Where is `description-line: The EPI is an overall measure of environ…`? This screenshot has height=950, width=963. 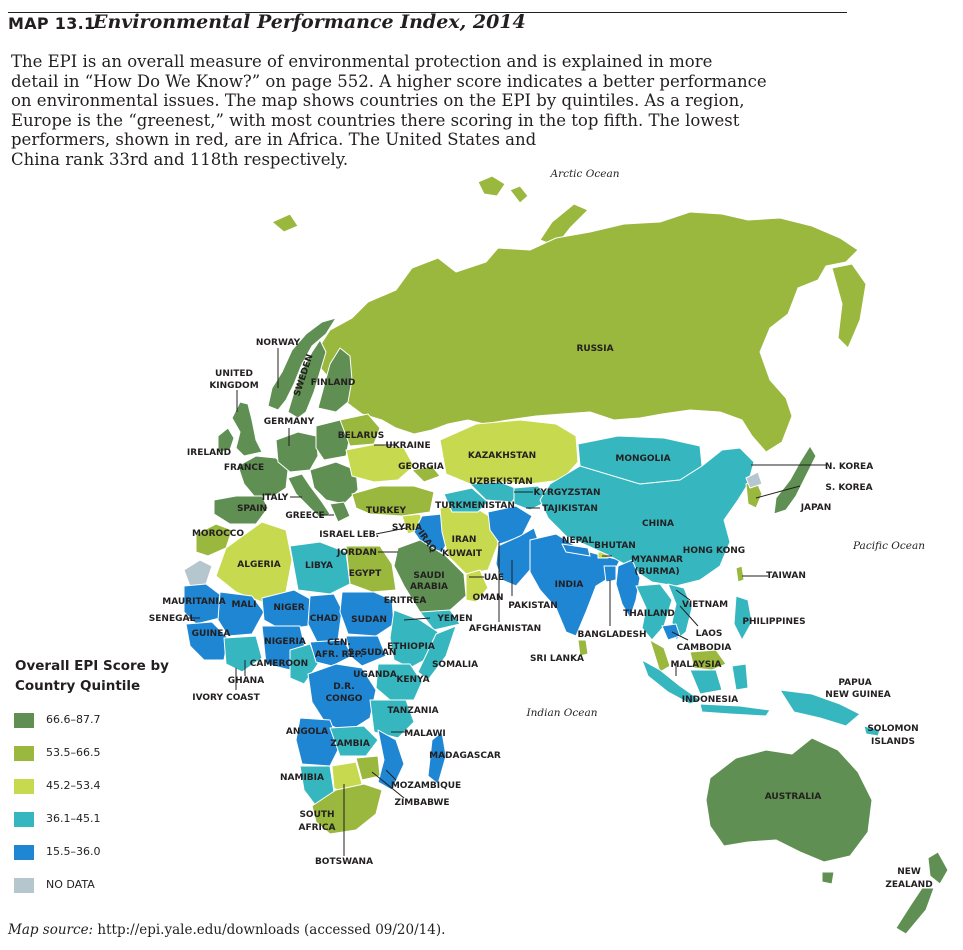
description-line: The EPI is an overall measure of environ… is located at coordinates (362, 61).